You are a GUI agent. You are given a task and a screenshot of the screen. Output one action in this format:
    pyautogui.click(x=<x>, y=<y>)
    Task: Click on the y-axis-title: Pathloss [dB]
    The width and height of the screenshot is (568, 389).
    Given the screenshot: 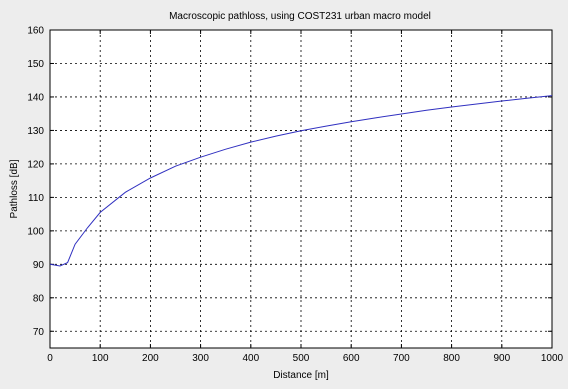 What is the action you would take?
    pyautogui.click(x=14, y=188)
    